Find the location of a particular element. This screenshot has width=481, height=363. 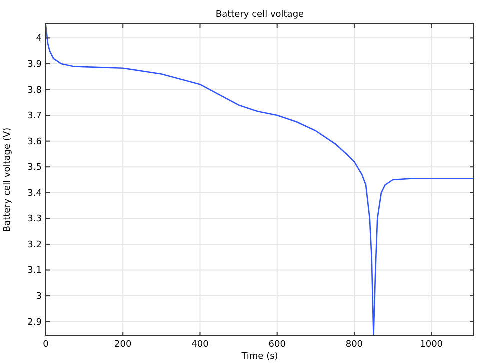

y-axis-title: Battery cell voltage (V) is located at coordinates (8, 180).